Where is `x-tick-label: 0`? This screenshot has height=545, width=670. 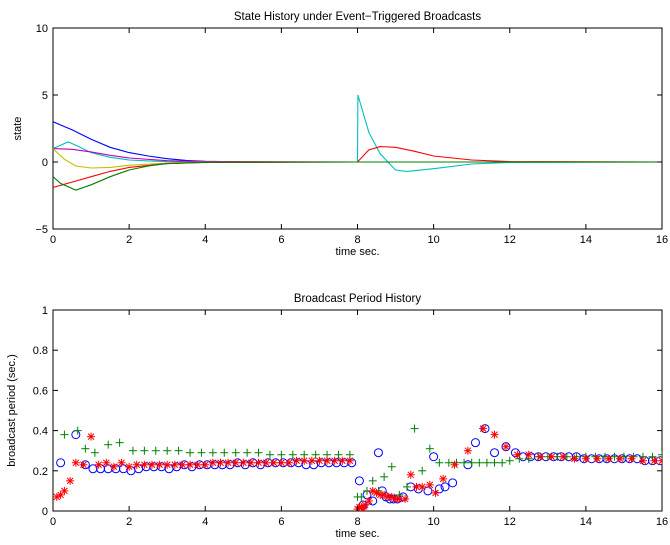
x-tick-label: 0 is located at coordinates (53, 522).